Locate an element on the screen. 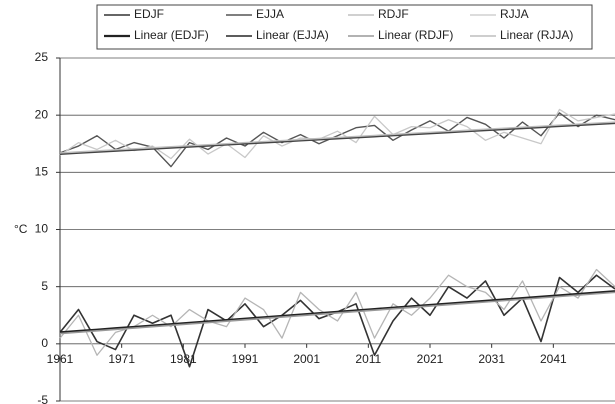 The width and height of the screenshot is (615, 404). x-tick-label: 2011 is located at coordinates (368, 359).